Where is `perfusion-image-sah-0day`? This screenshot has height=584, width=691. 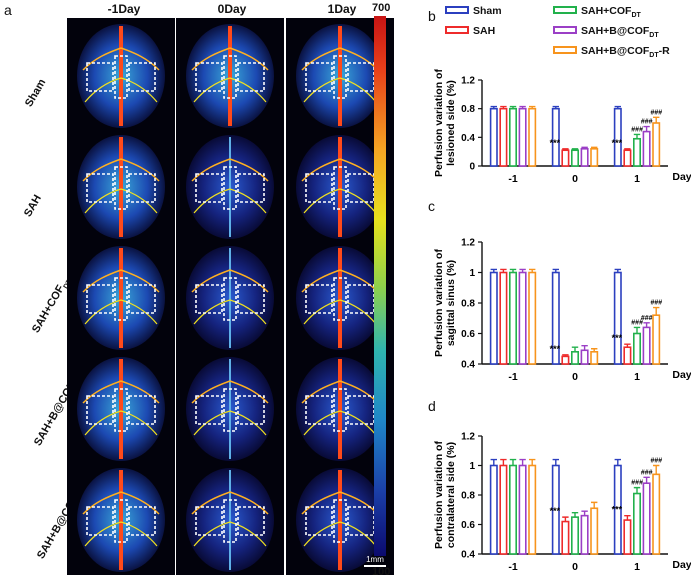
perfusion-image-sah-0day is located at coordinates (230, 185).